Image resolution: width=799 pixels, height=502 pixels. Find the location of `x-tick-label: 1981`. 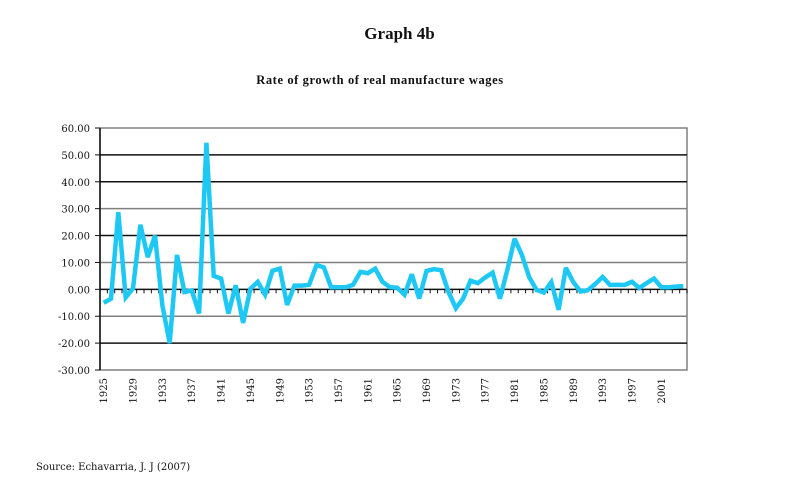

x-tick-label: 1981 is located at coordinates (515, 390).